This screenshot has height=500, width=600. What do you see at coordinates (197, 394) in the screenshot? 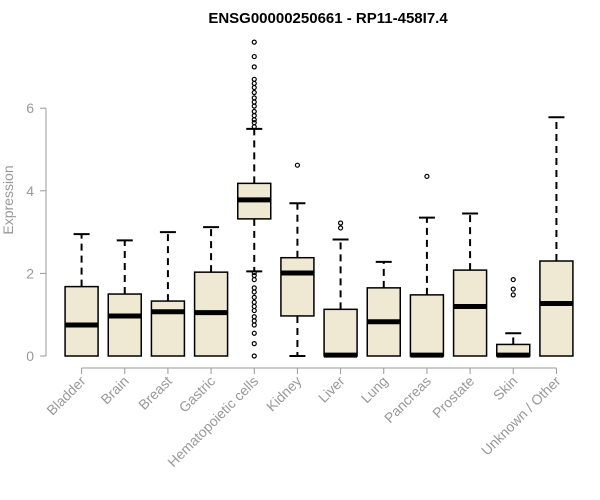
I see `x-tick-label: Gastric` at bounding box center [197, 394].